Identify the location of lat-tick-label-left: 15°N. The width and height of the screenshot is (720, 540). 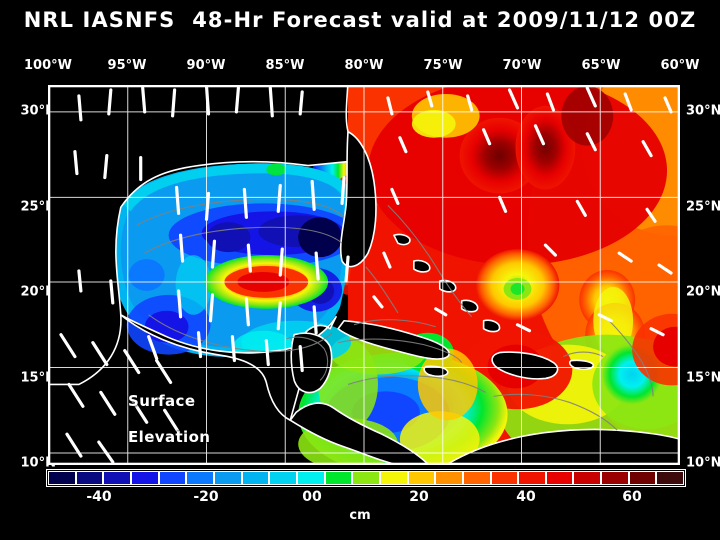
(38, 378).